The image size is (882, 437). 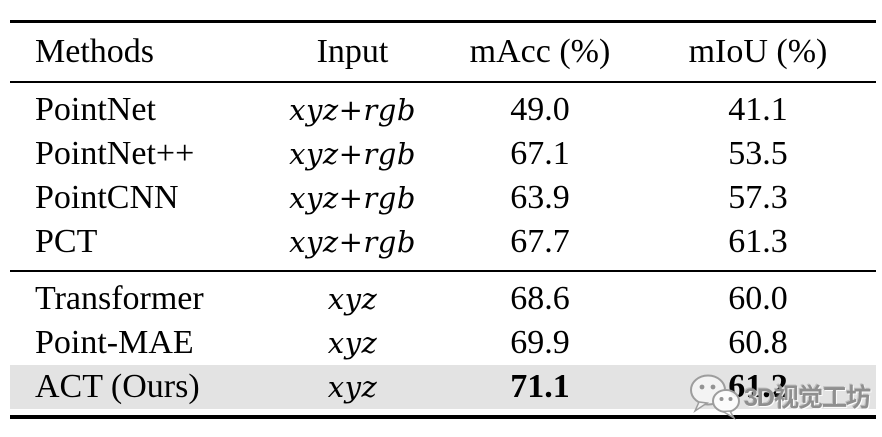 I want to click on table-row: PointCNN xyz+rgb 63.9 57.3, so click(x=443, y=198).